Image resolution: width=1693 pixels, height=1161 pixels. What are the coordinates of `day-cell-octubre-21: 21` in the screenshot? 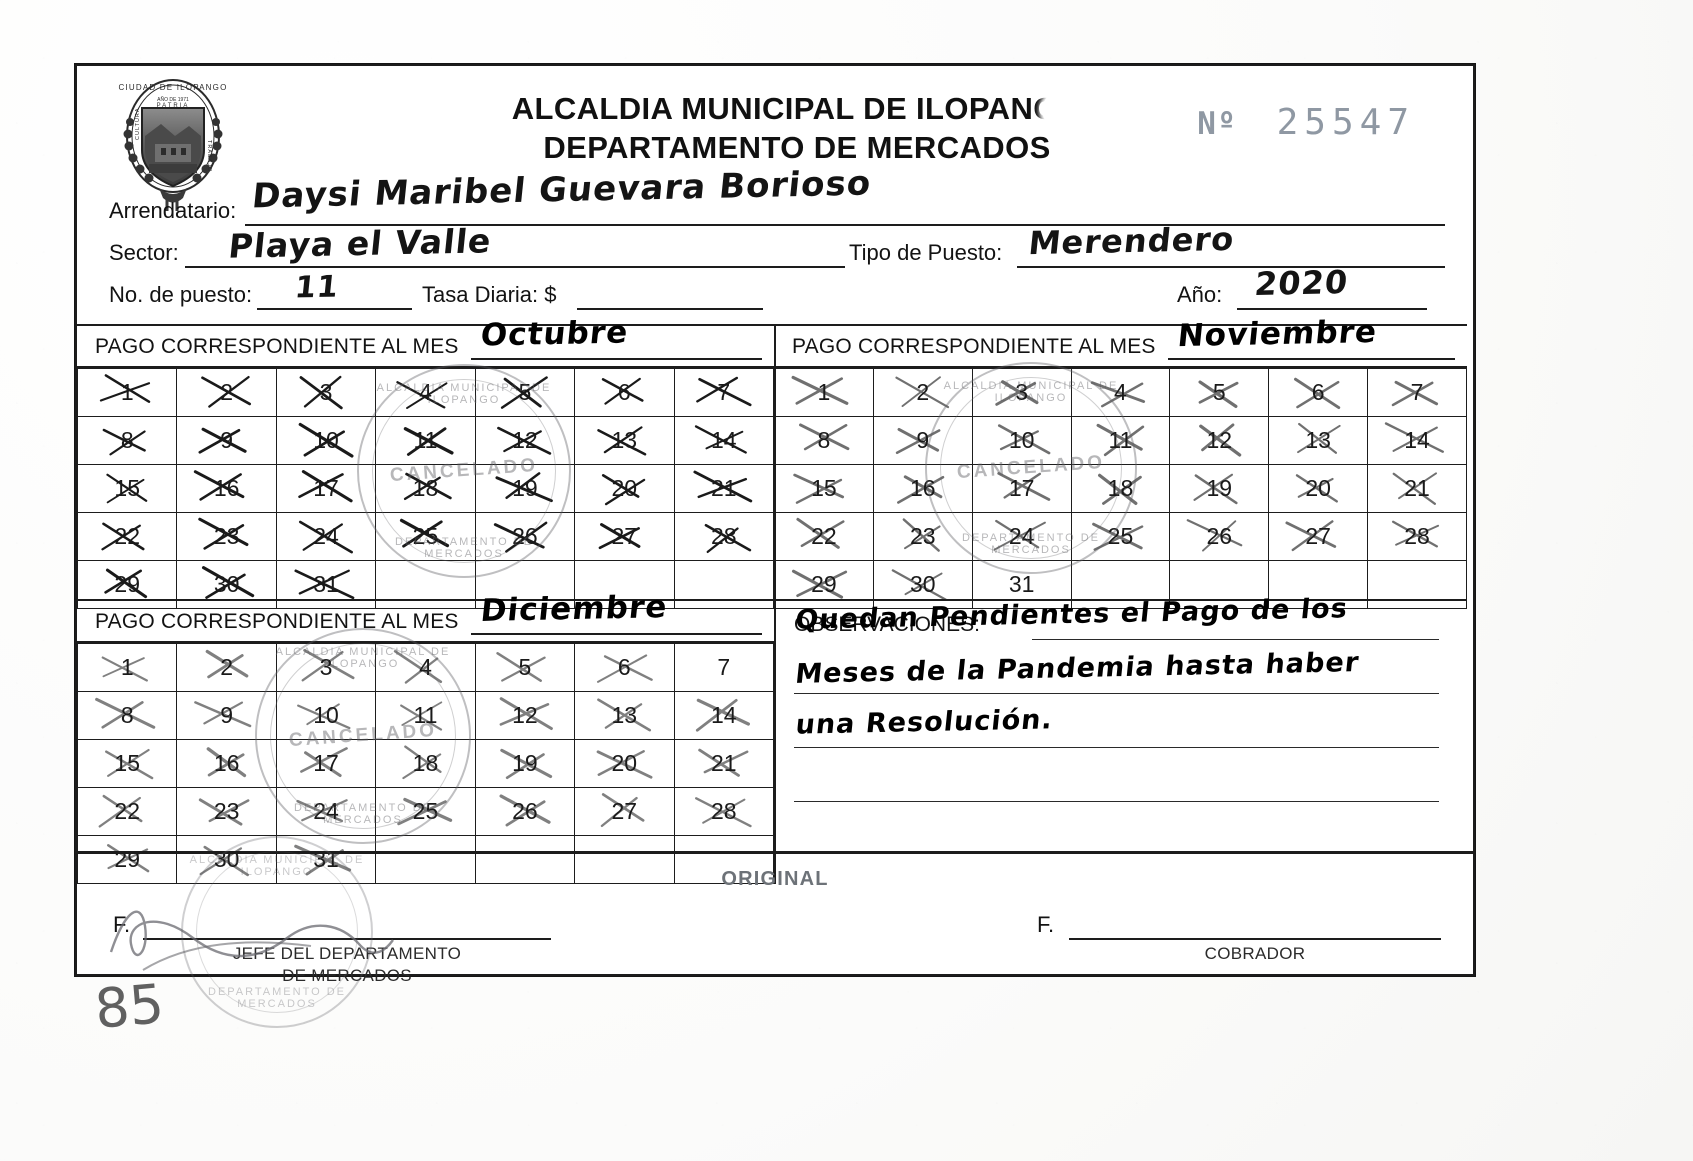 It's located at (724, 488).